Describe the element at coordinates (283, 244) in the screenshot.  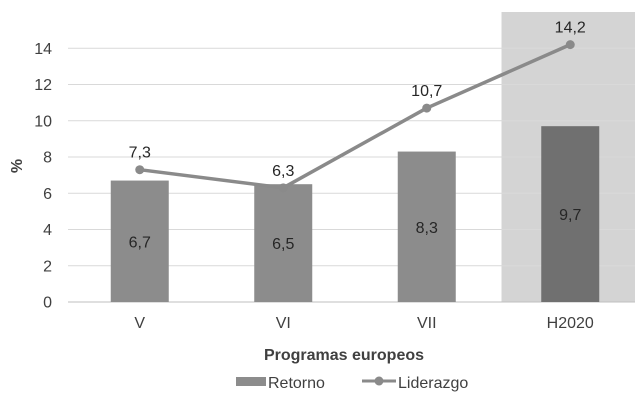
I see `bar-value-label: 6,5` at that location.